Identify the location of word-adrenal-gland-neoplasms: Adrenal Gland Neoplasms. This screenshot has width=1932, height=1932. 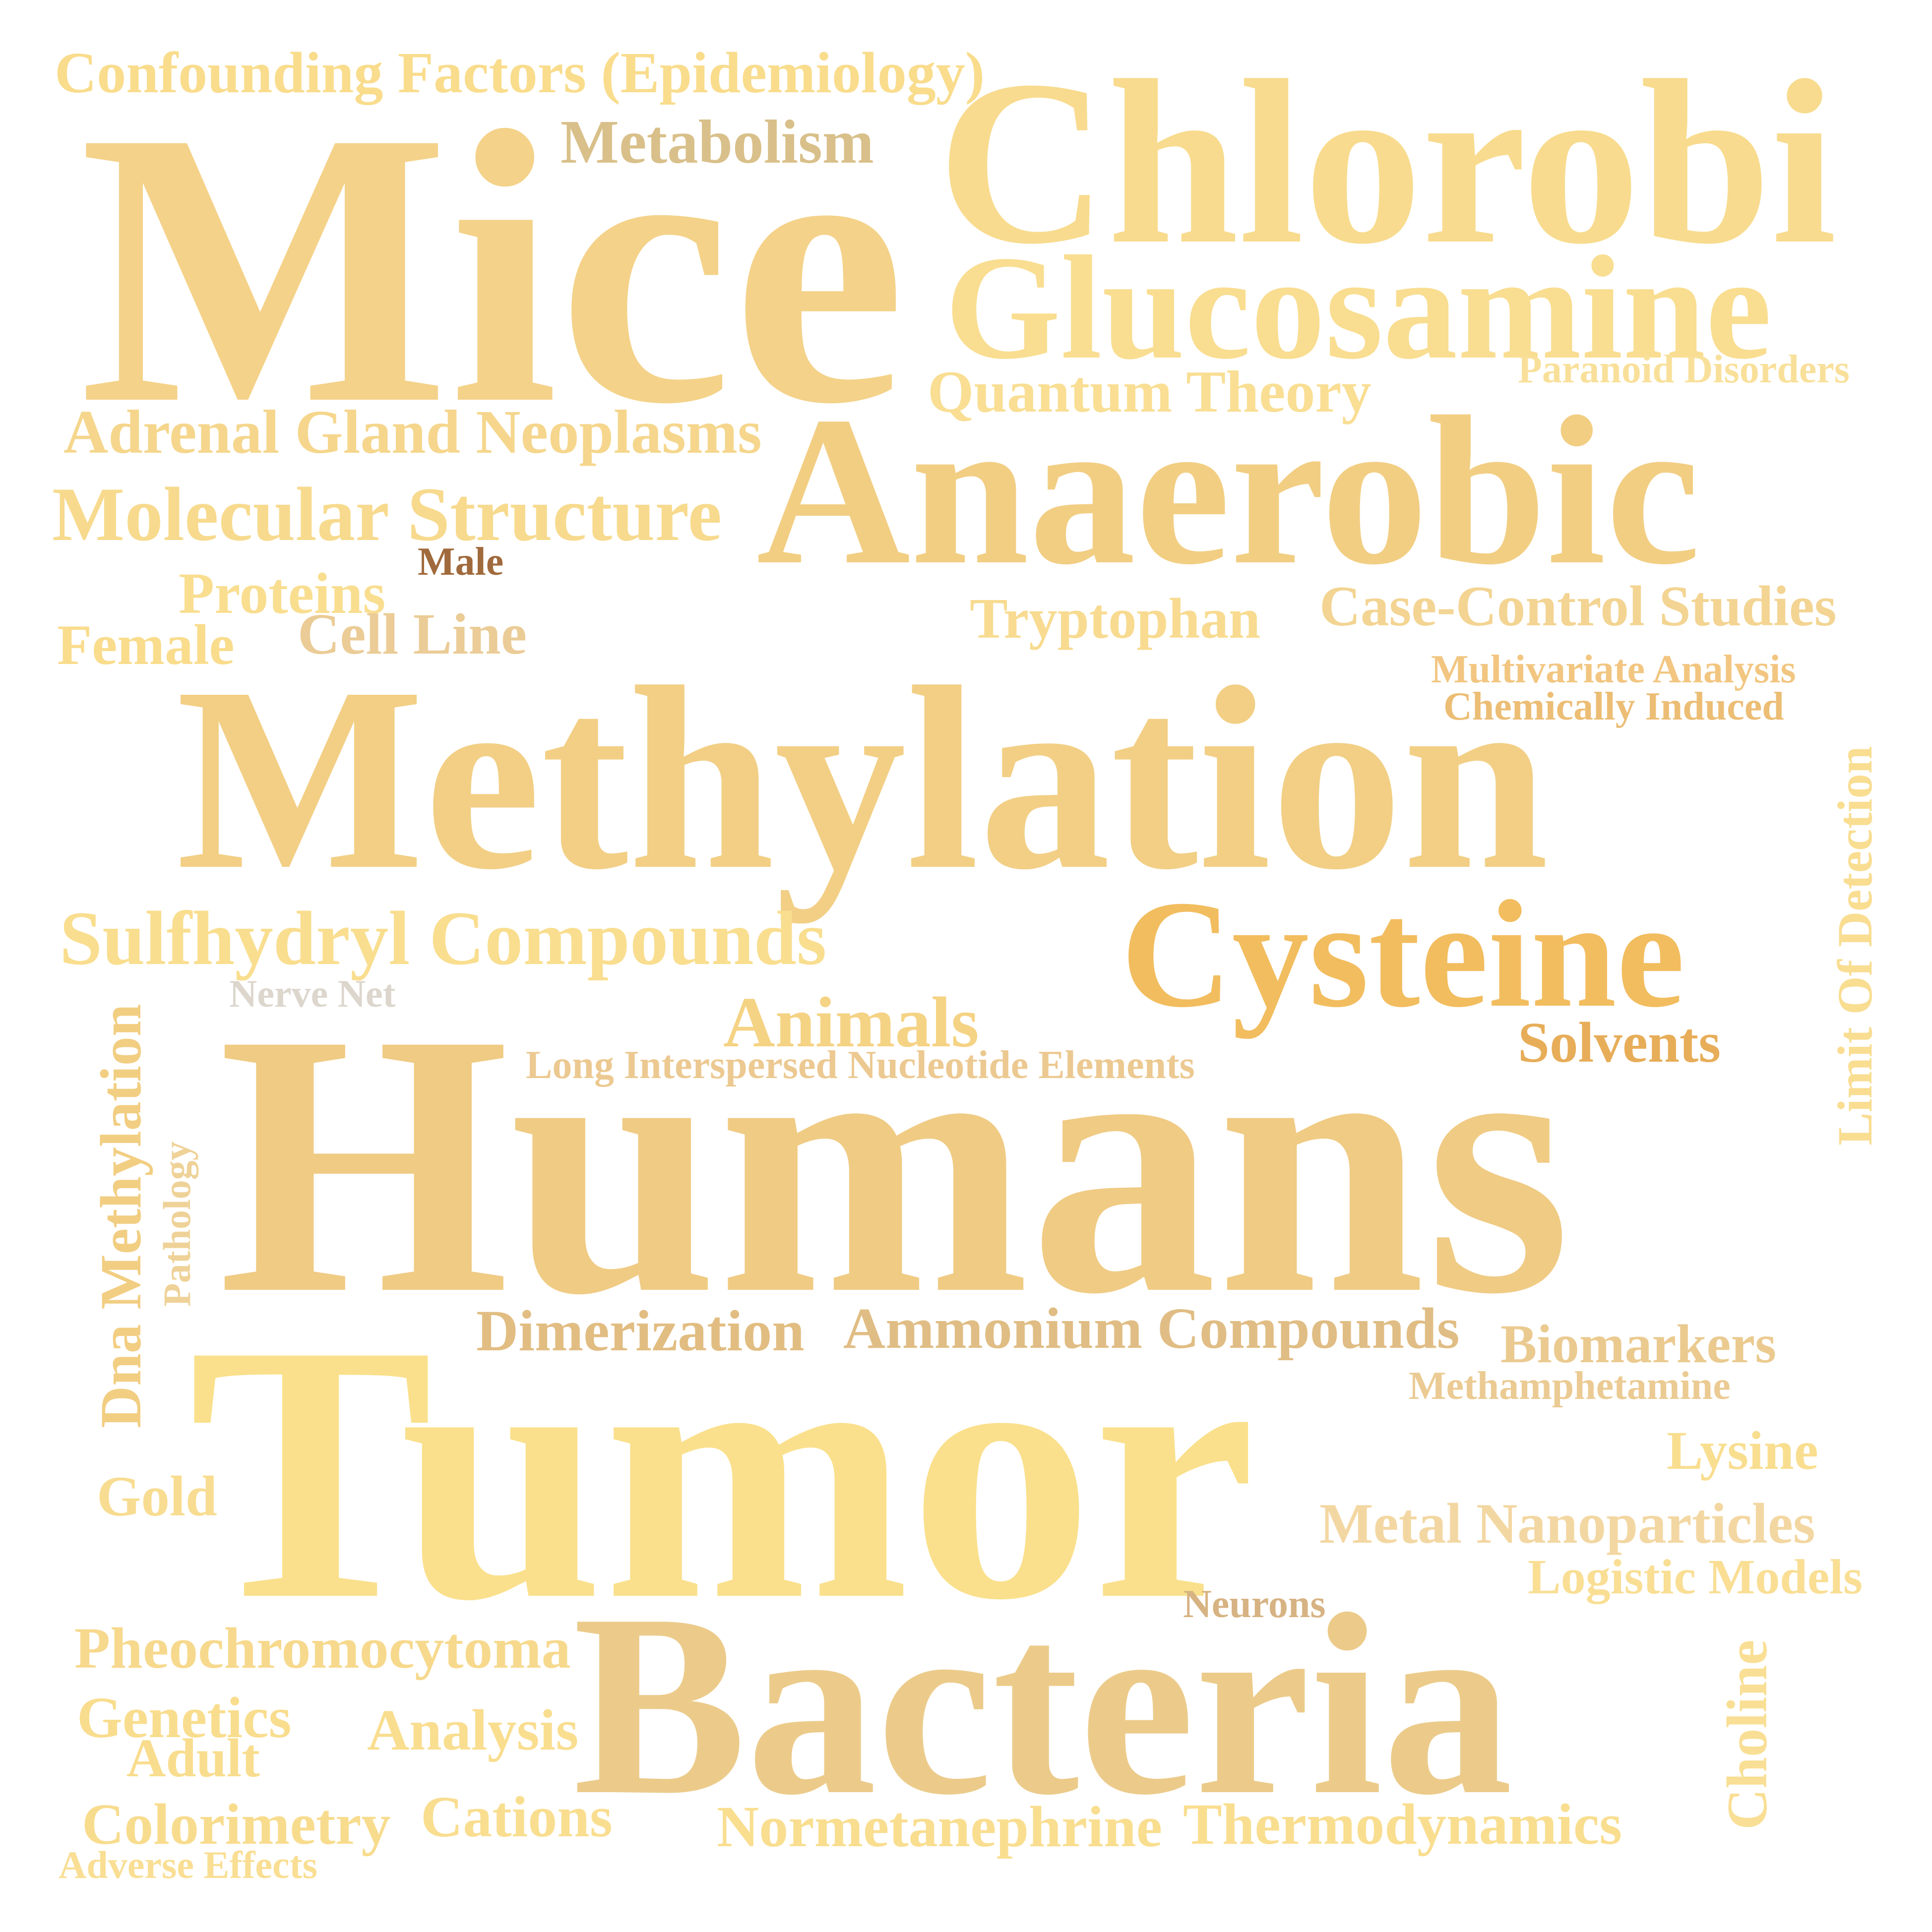
(412, 432).